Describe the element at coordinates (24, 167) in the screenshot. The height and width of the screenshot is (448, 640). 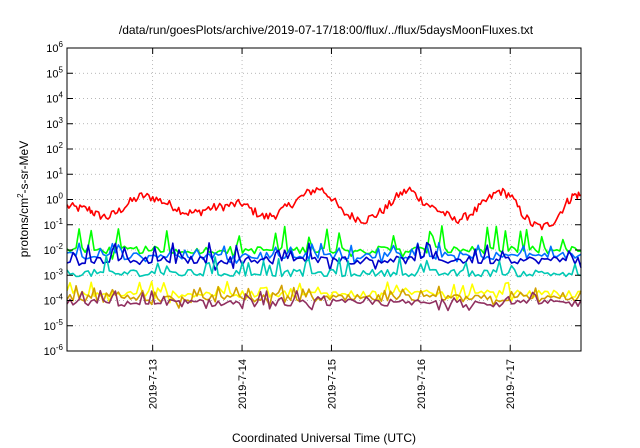
I see `y-axis-title-post: -s-sr-MeV` at that location.